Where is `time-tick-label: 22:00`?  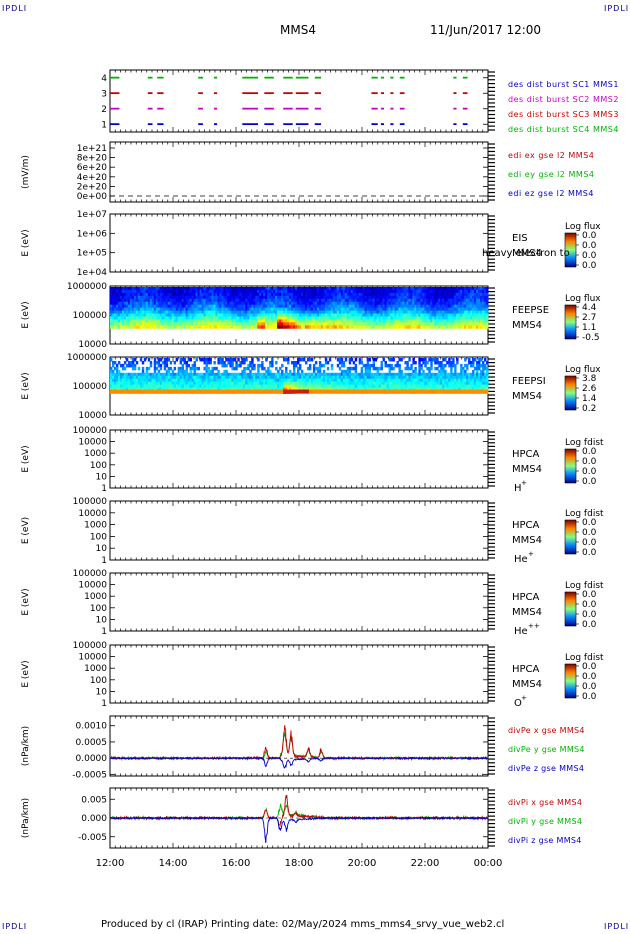 time-tick-label: 22:00 is located at coordinates (425, 863).